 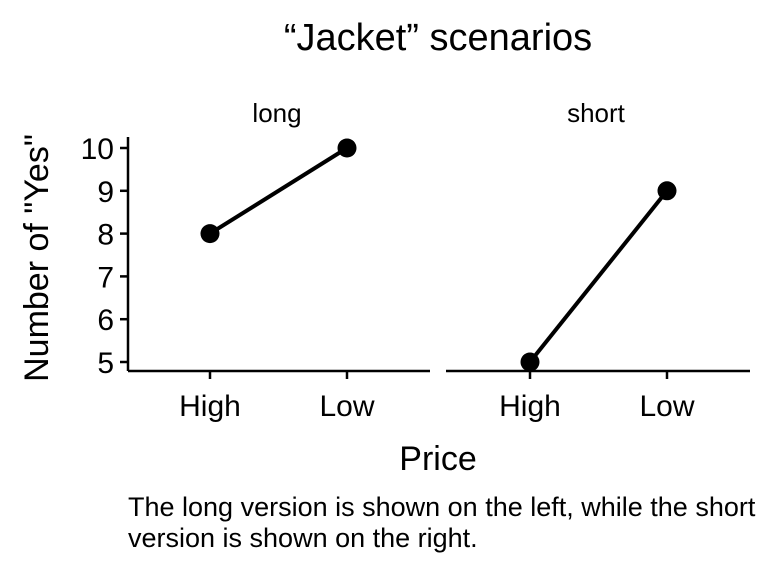 I want to click on panel-strip-label: long, so click(x=276, y=113).